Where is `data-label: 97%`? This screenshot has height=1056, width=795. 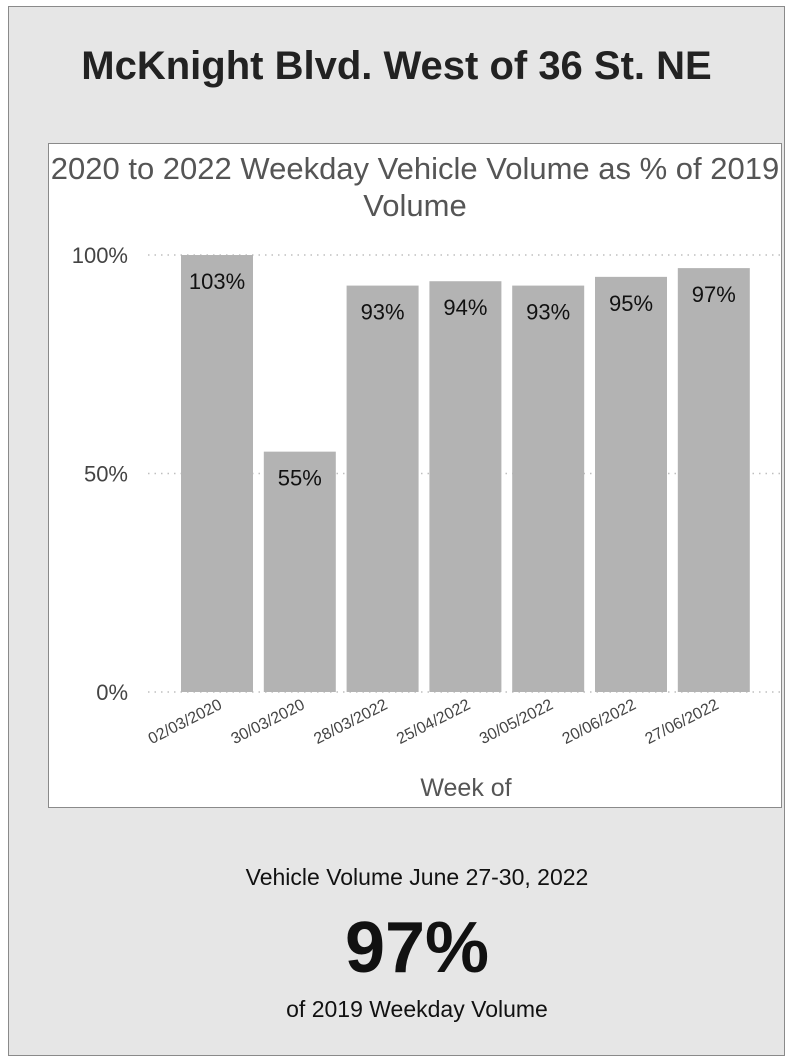
data-label: 97% is located at coordinates (714, 294).